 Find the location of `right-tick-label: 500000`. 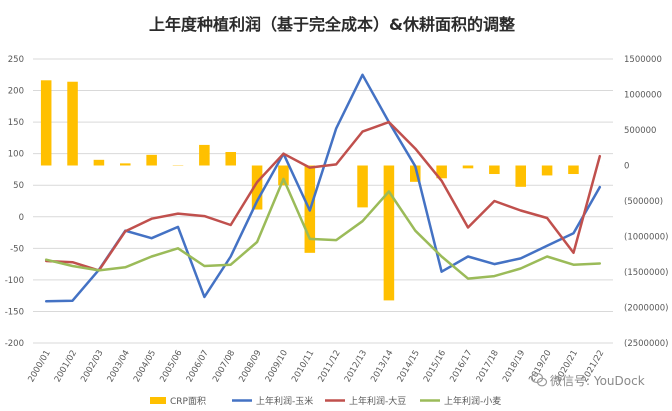

right-tick-label: 500000 is located at coordinates (640, 131).